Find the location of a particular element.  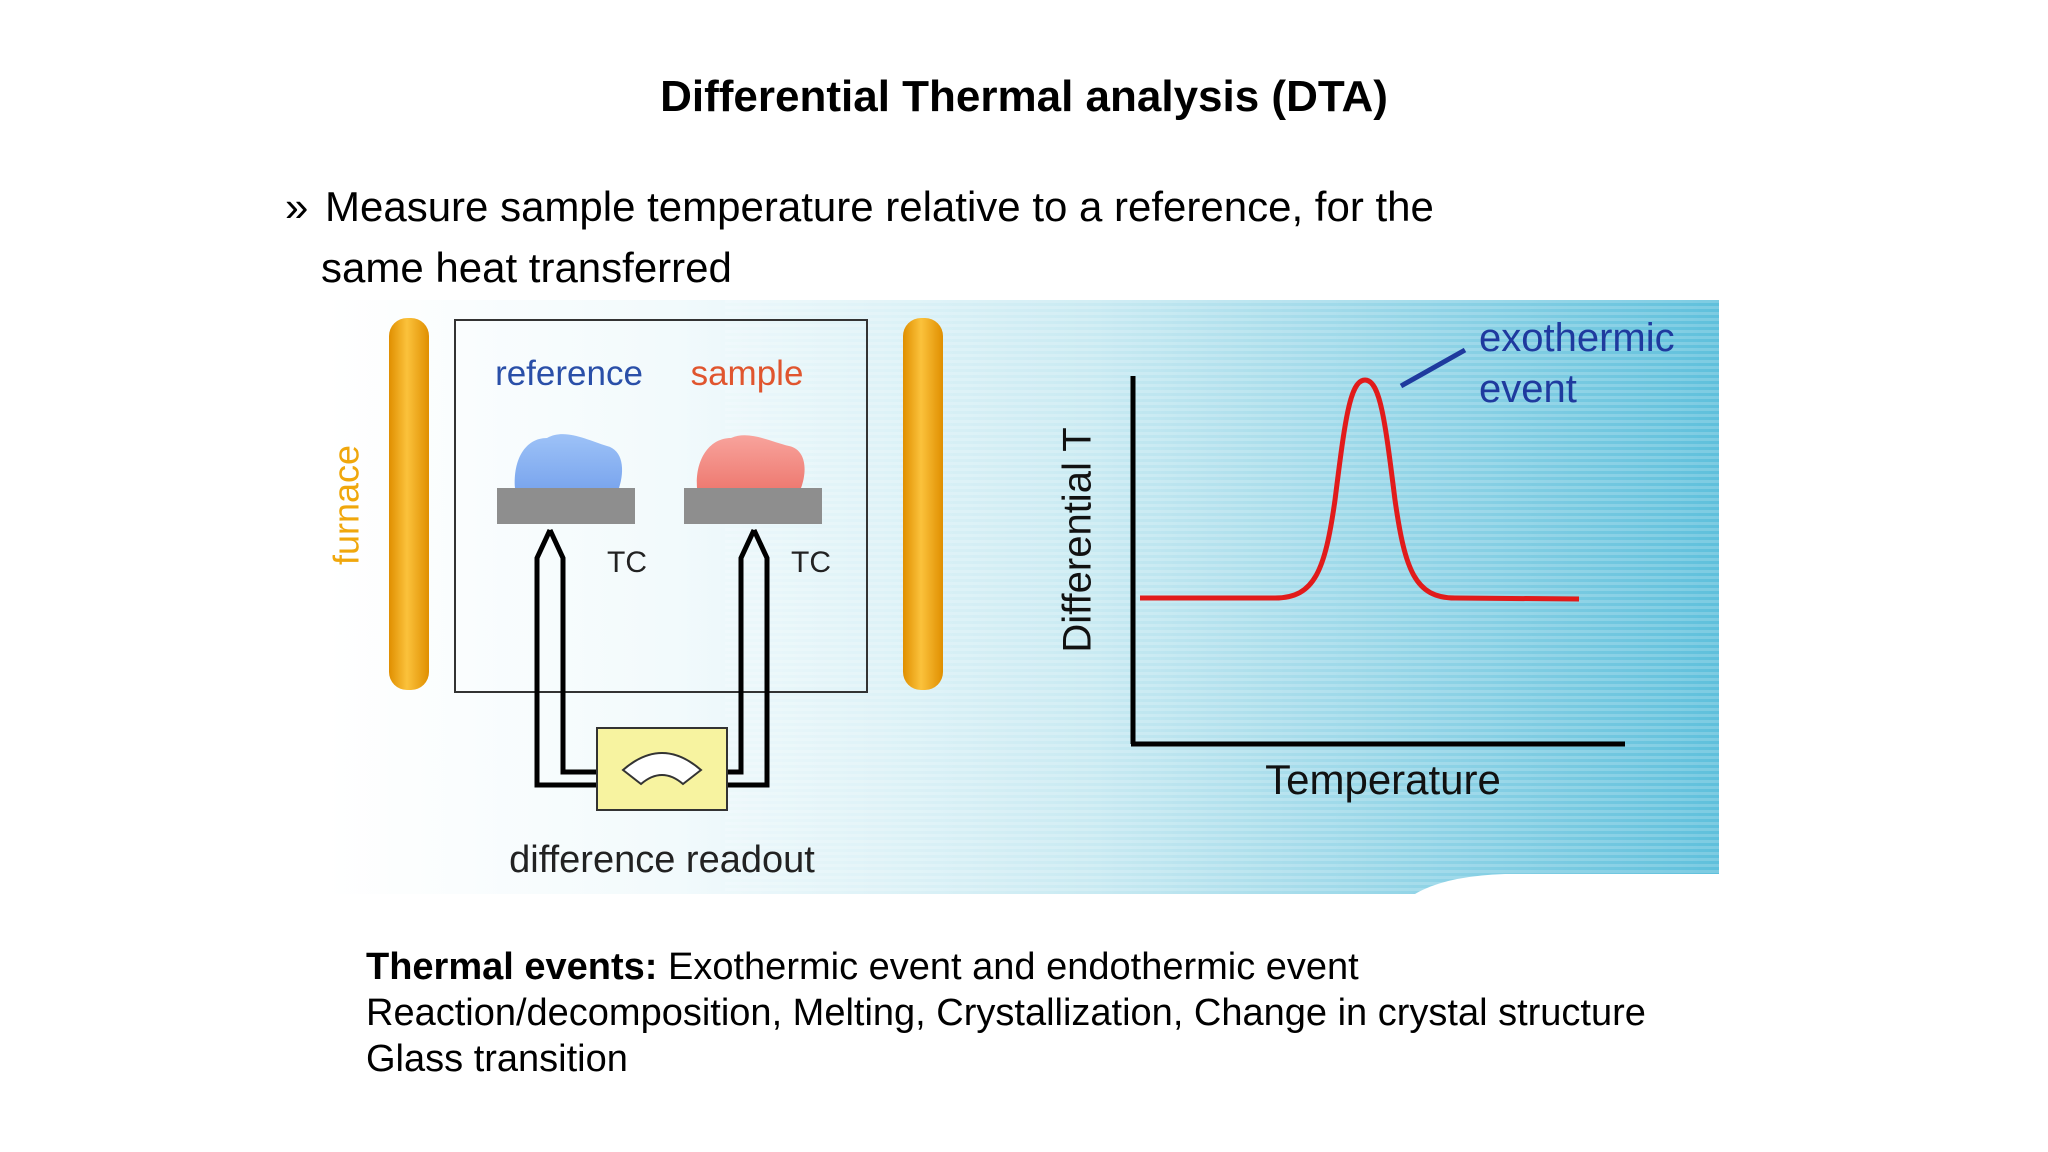

events-line-1: Exothermic event and endothermic event is located at coordinates (1008, 967).